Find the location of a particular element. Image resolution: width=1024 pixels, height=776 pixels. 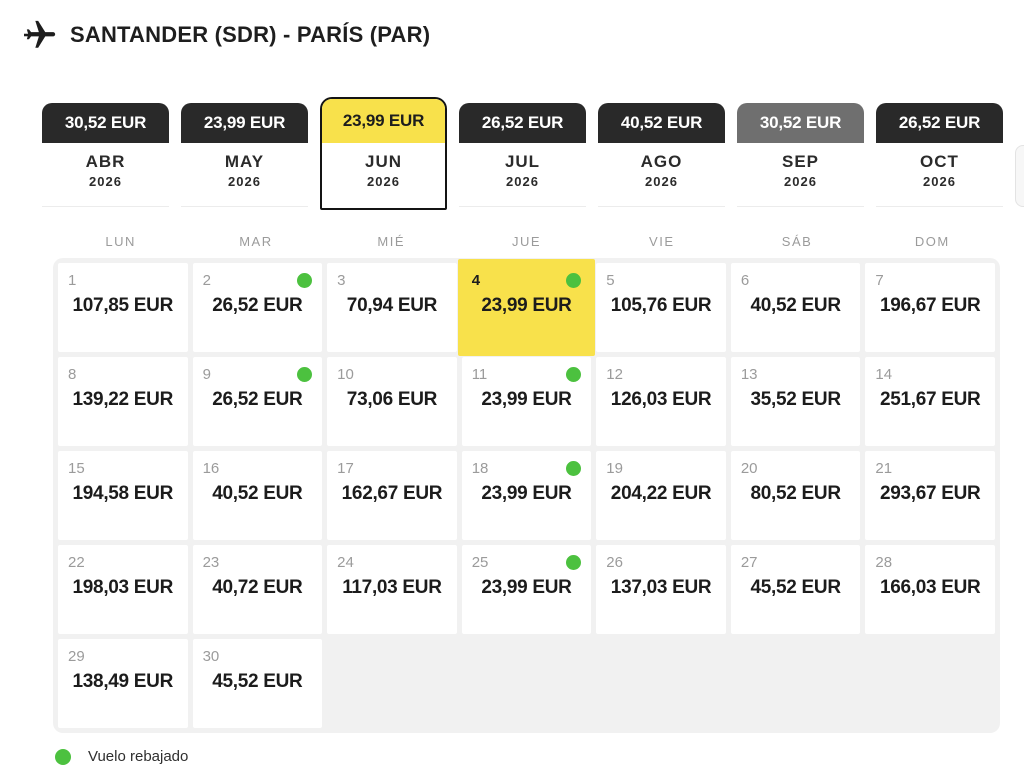

day-number: 7 is located at coordinates (879, 280).